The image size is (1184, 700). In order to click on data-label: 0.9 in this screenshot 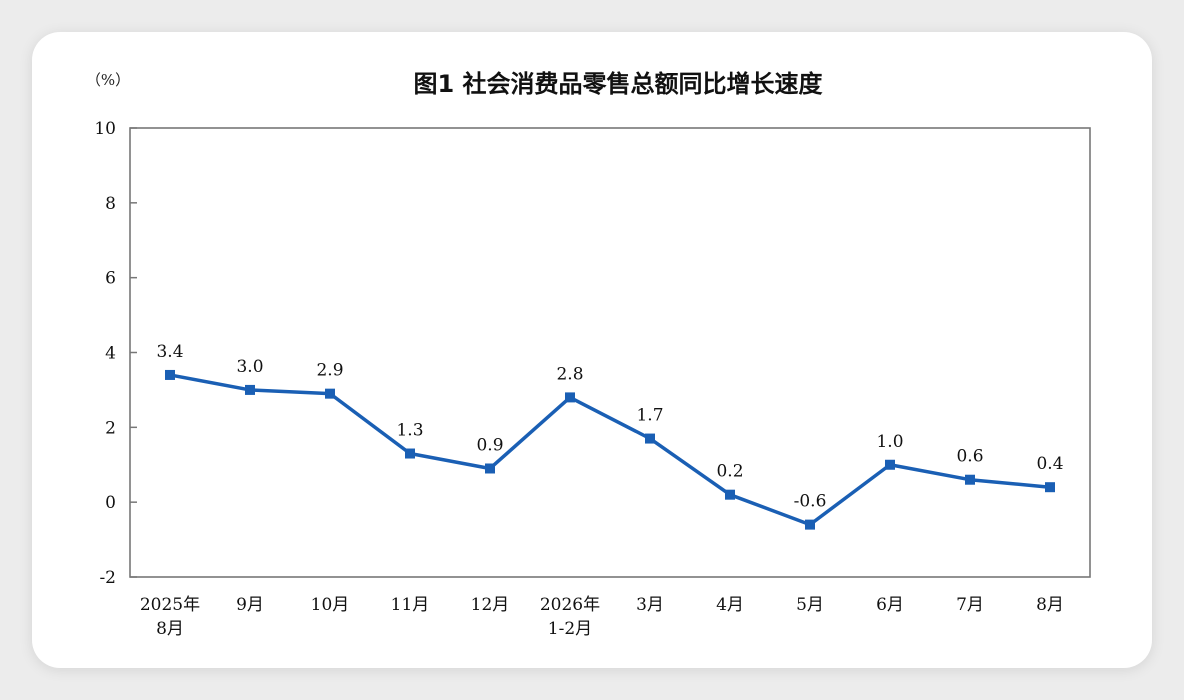, I will do `click(489, 445)`.